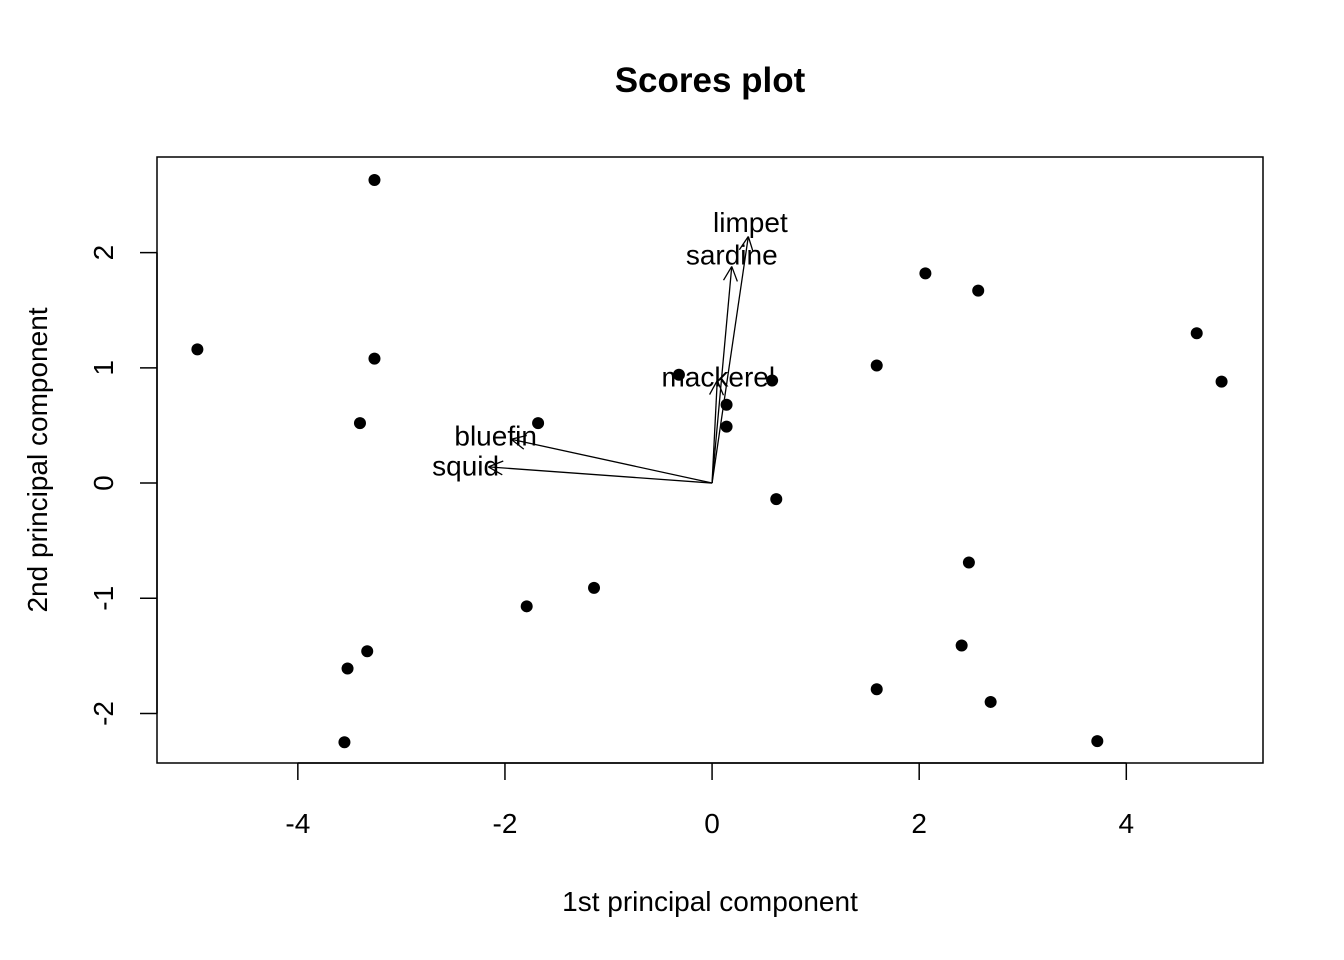 The width and height of the screenshot is (1344, 960). I want to click on y-axis: -2 -1 0 1 2, so click(123, 485).